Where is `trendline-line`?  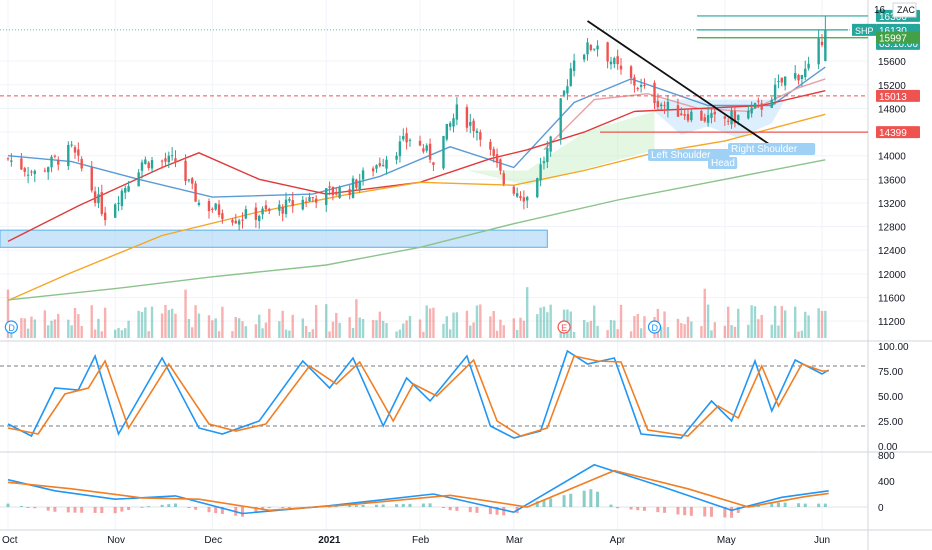 trendline-line is located at coordinates (685, 87).